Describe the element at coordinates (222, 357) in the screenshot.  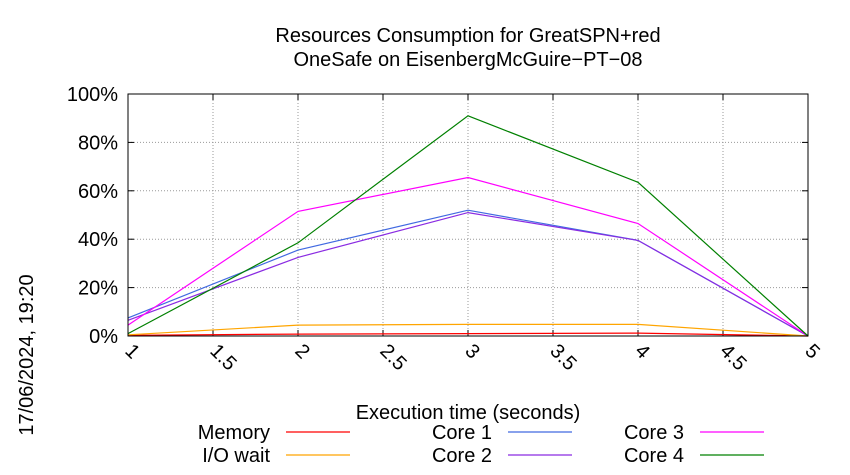
I see `x-tick-label: 1.5` at that location.